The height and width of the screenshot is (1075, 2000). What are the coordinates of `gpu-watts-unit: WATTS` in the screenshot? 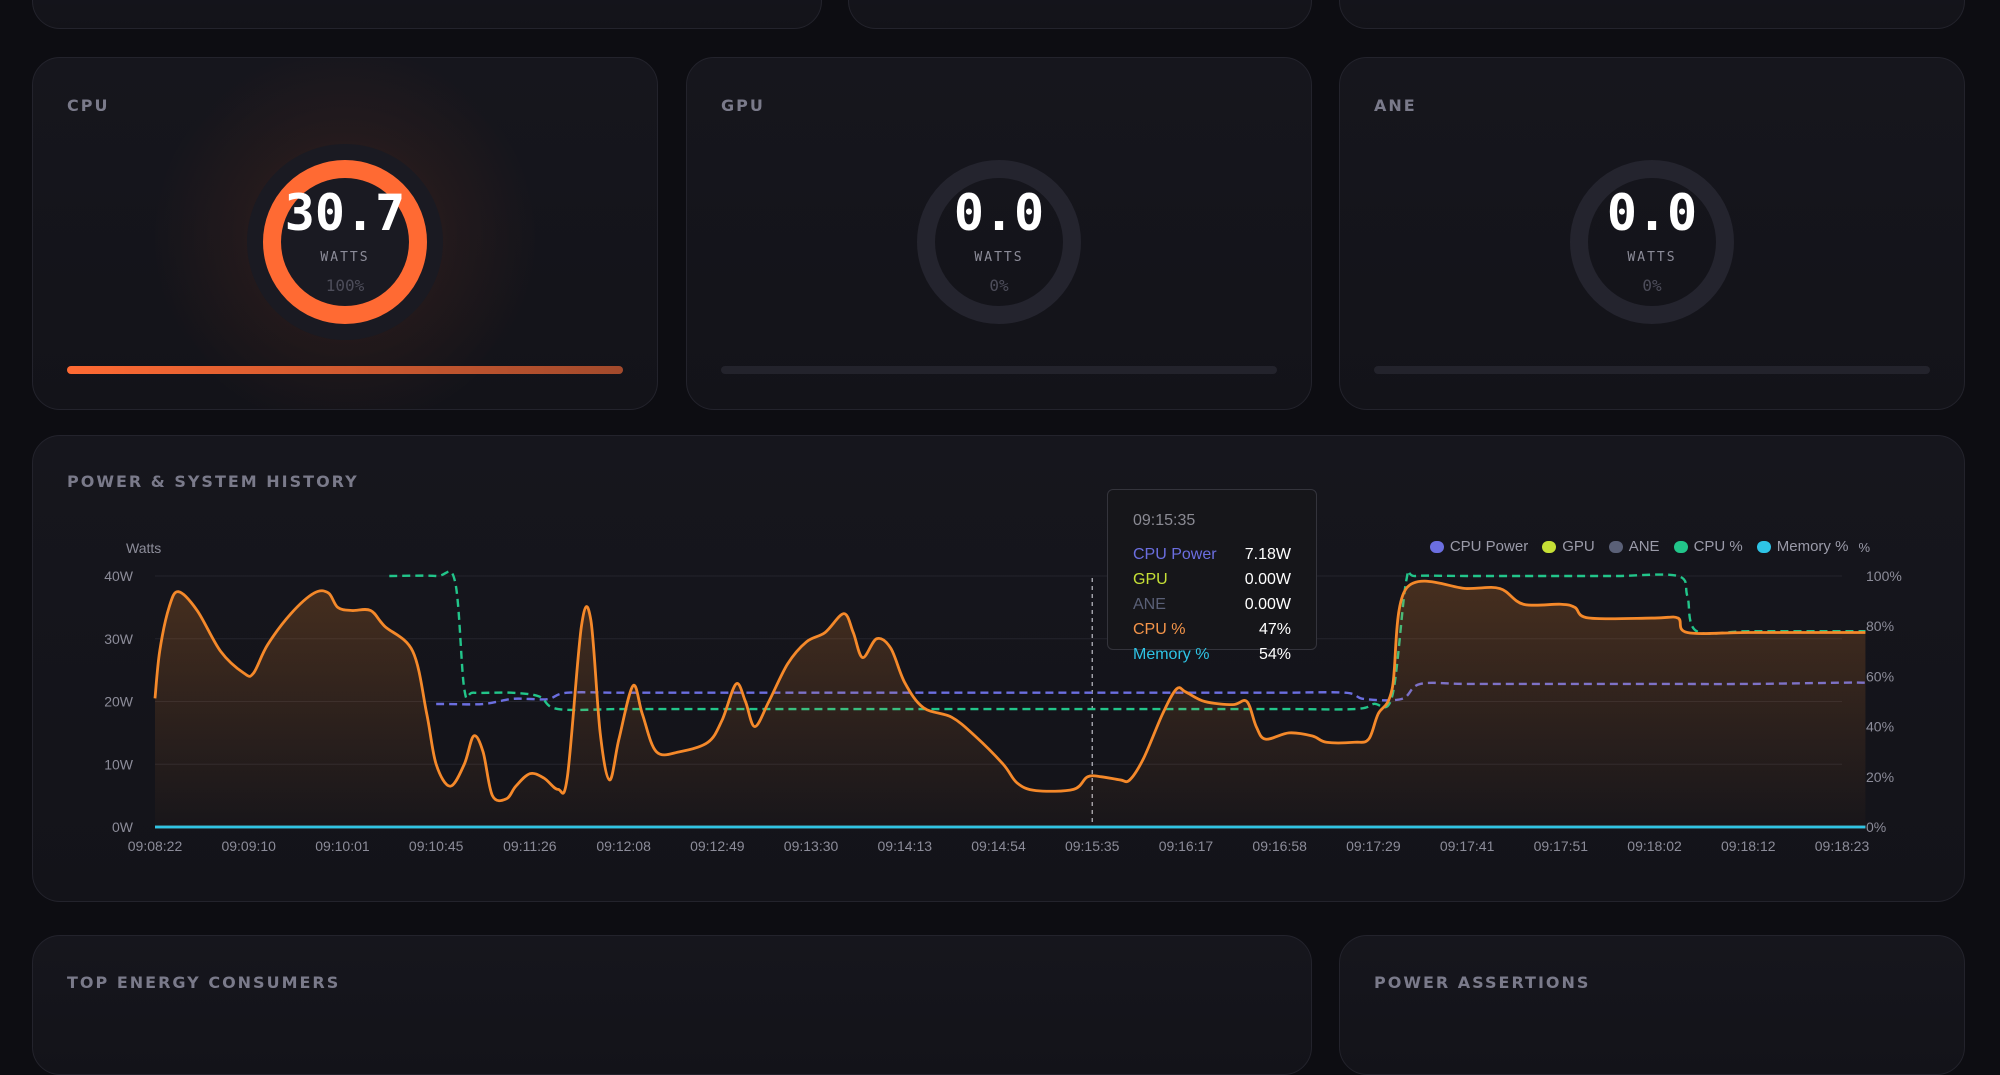 It's located at (999, 257).